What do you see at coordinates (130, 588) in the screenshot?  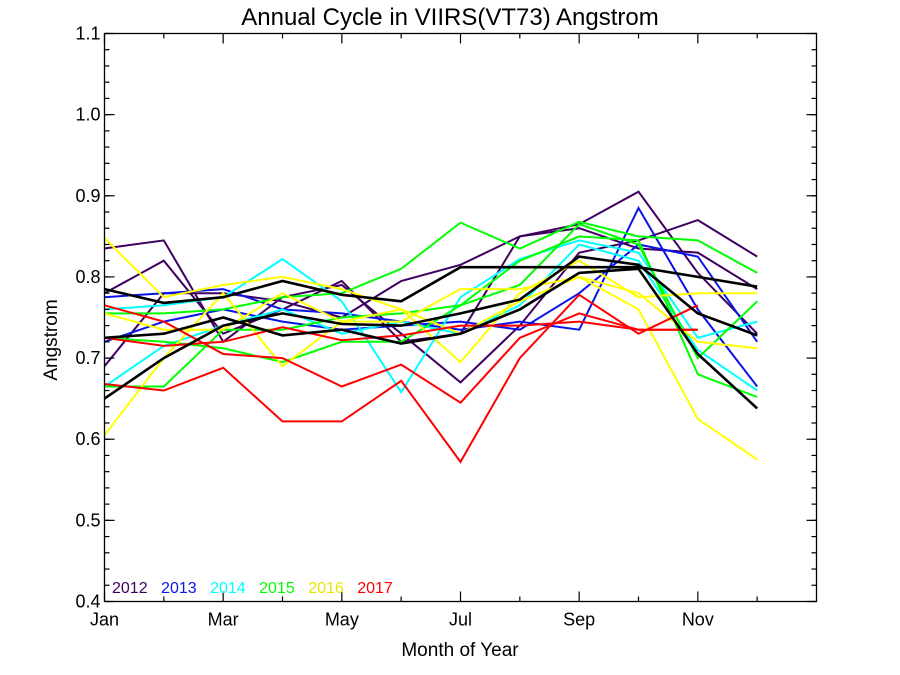 I see `legend-item-2012: 2012` at bounding box center [130, 588].